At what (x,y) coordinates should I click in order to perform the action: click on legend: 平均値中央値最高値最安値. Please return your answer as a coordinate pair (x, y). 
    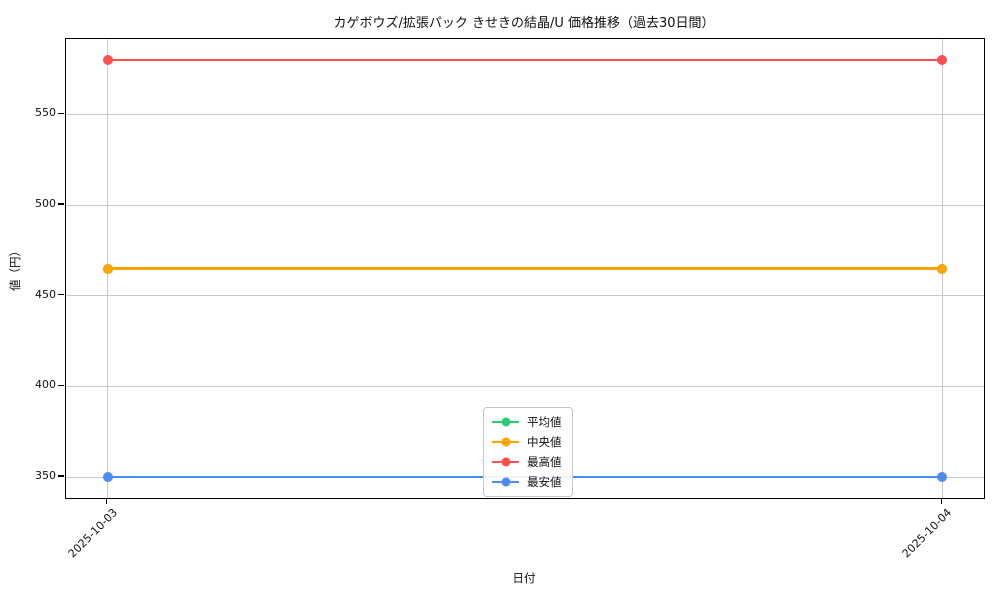
    Looking at the image, I should click on (528, 452).